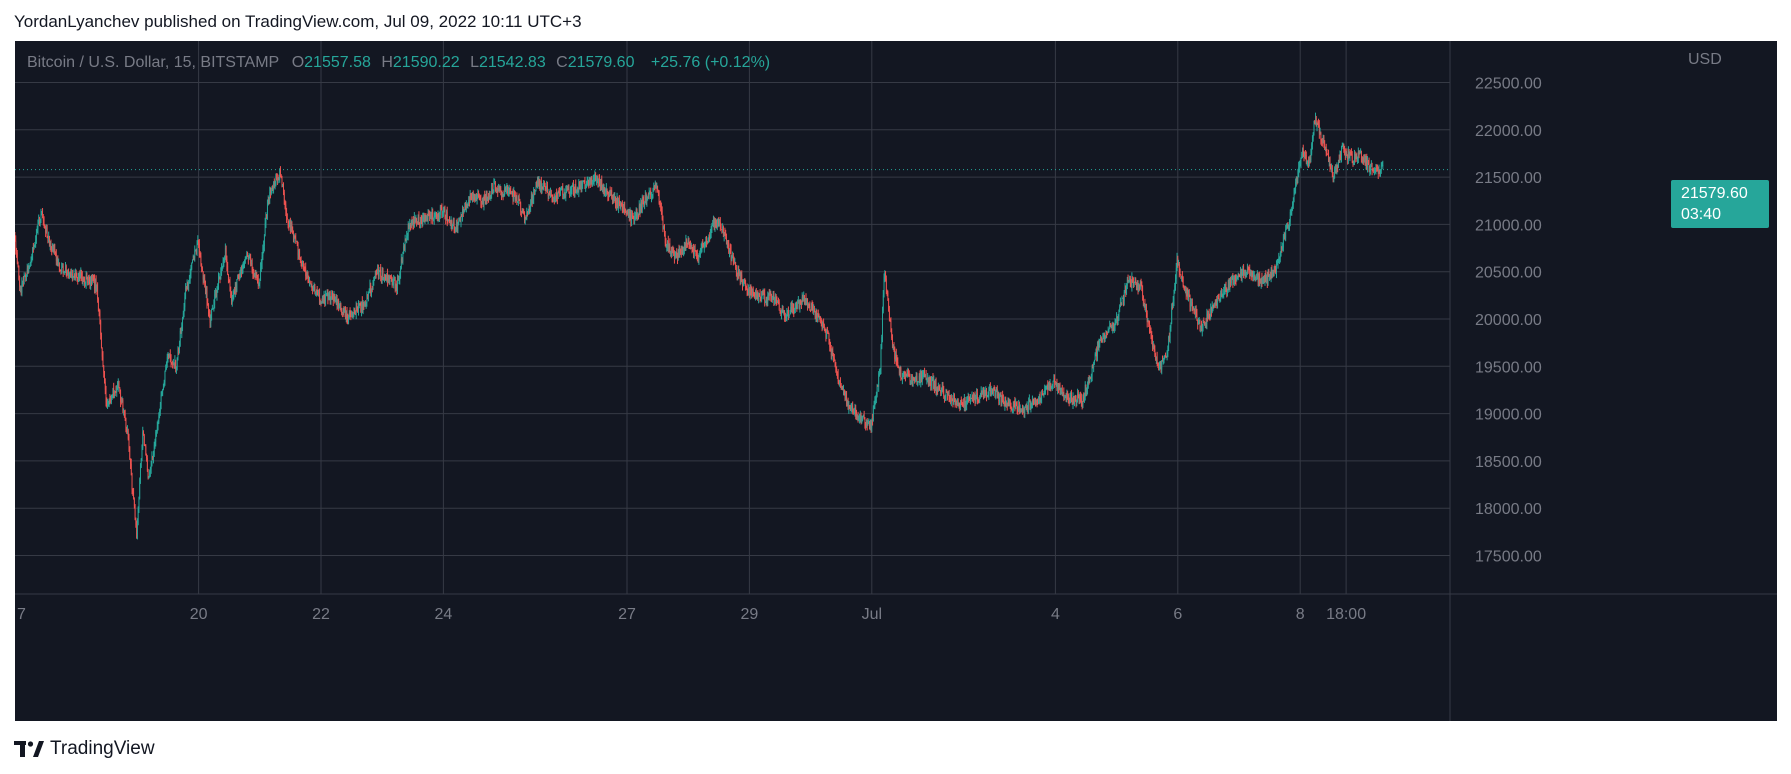  What do you see at coordinates (199, 614) in the screenshot?
I see `time-tick-label: 20` at bounding box center [199, 614].